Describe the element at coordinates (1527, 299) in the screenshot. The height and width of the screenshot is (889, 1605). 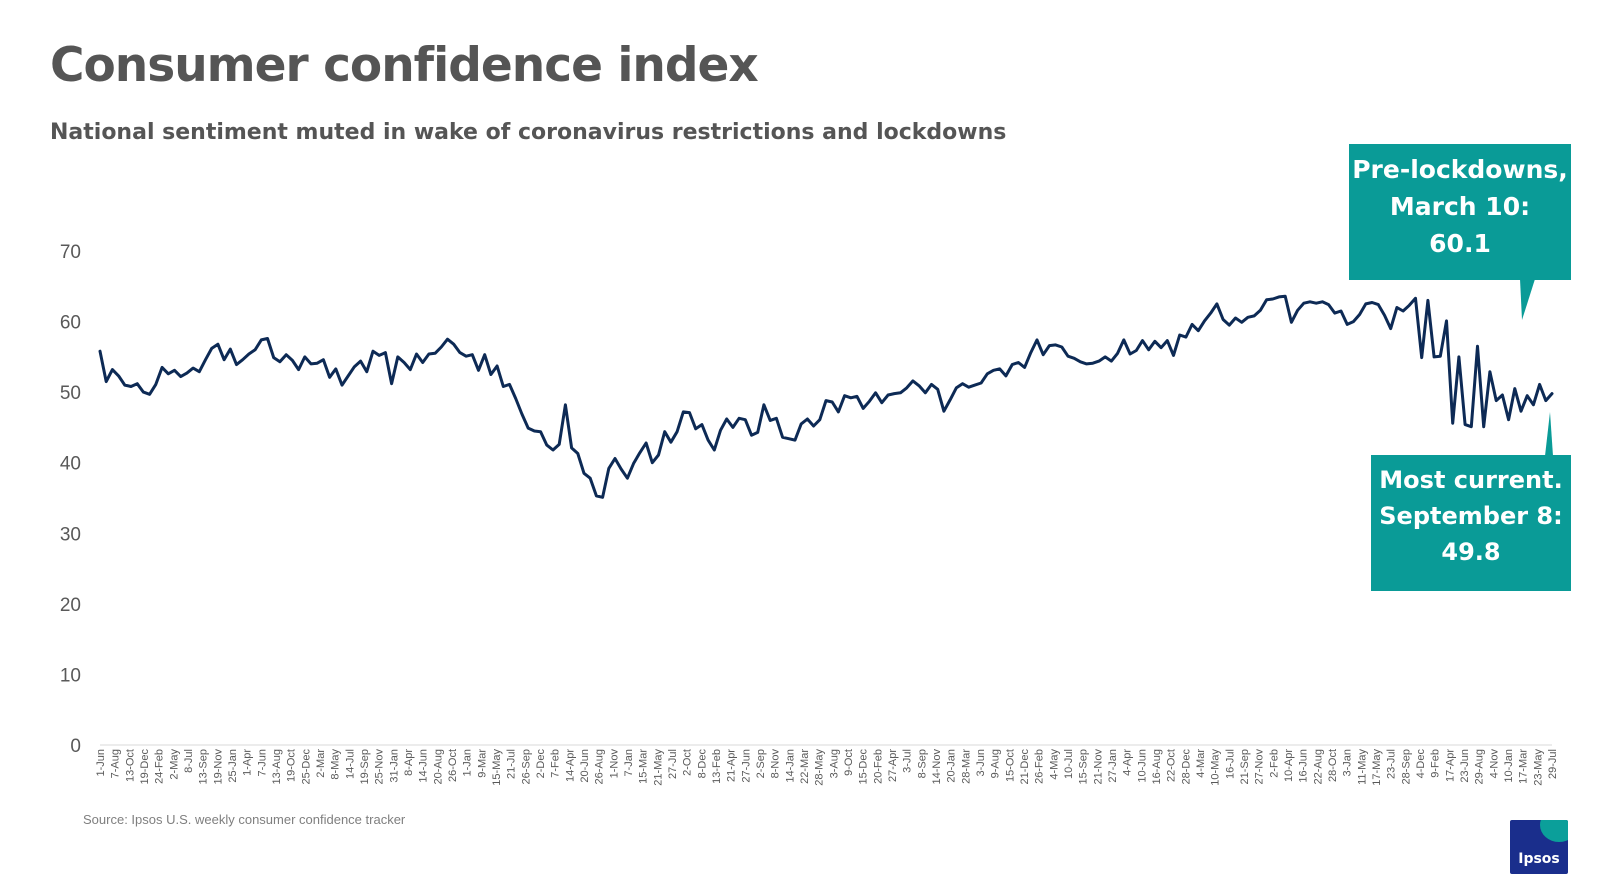
I see `callout-pre-pointer` at that location.